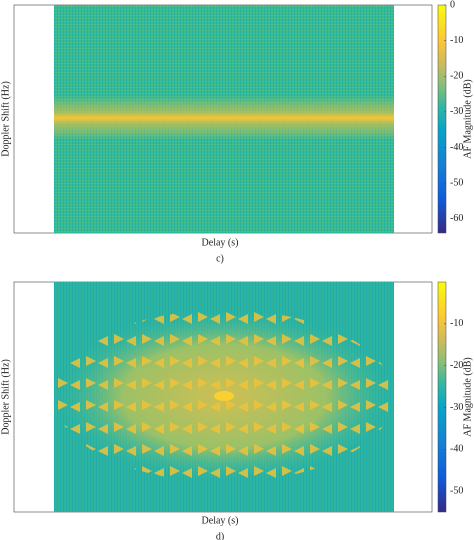 This screenshot has height=540, width=474. Describe the element at coordinates (220, 258) in the screenshot. I see `caption: c)` at that location.